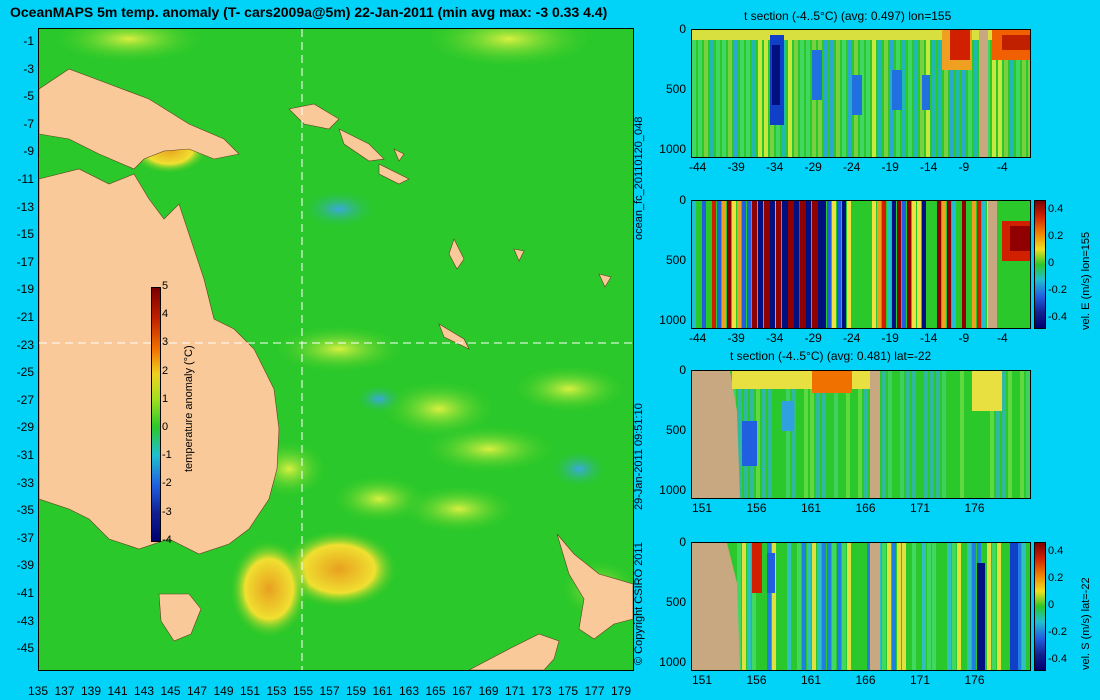 This screenshot has height=700, width=1100. Describe the element at coordinates (675, 430) in the screenshot. I see `panel-depth-tick-label: 500` at that location.